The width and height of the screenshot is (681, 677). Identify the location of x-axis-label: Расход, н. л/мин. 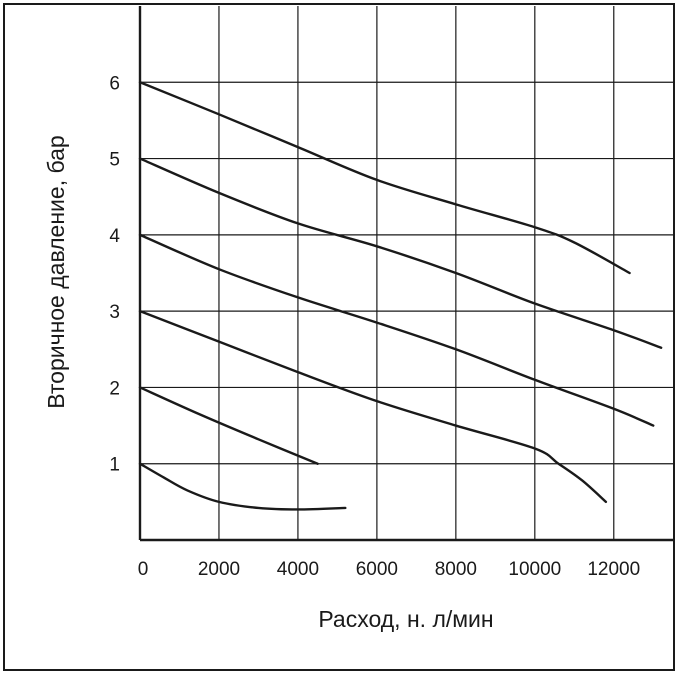
(405, 619).